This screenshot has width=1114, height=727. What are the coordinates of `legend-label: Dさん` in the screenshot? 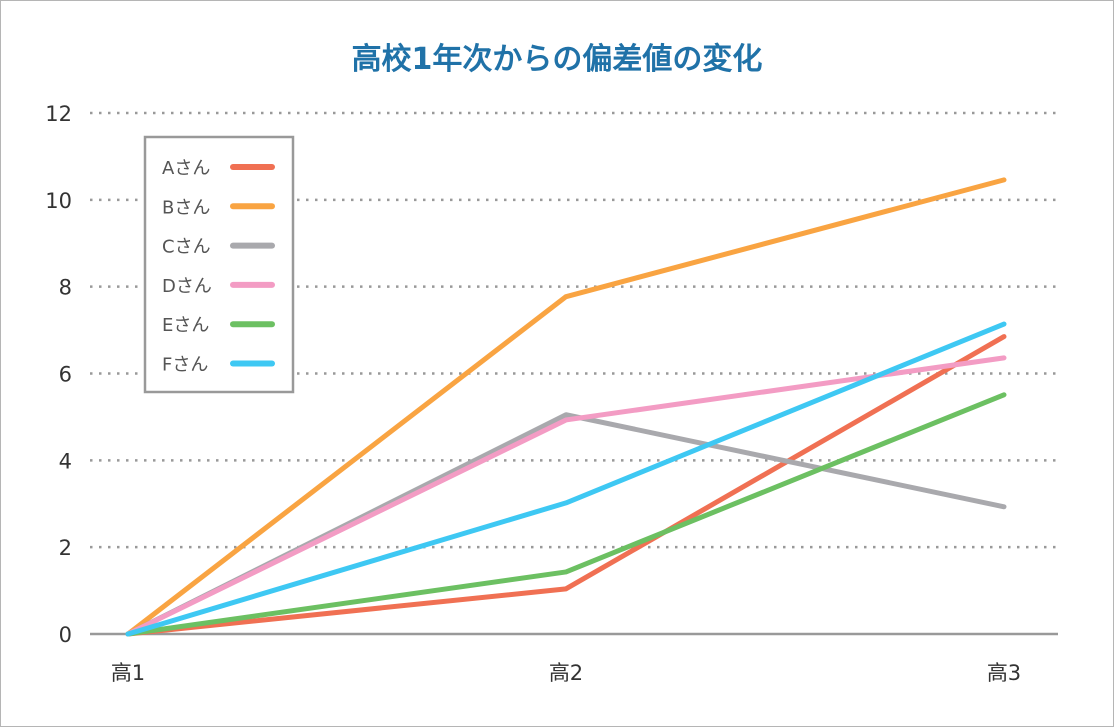 It's located at (187, 286).